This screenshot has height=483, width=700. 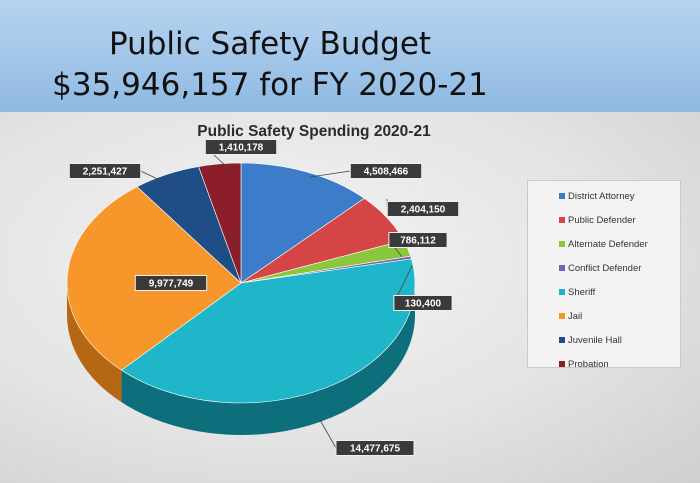 I want to click on legend-item-district-attorney: District Attorney, so click(x=597, y=196).